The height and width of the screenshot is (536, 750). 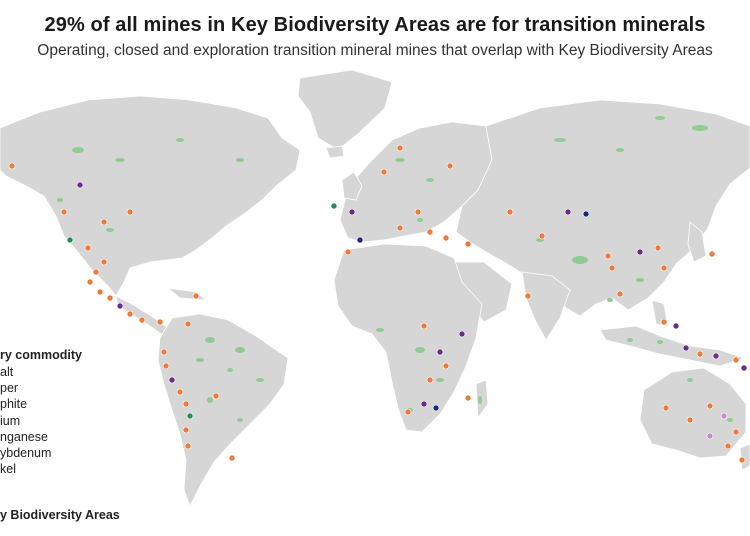 I want to click on legend-kba-label: y Biodiversity Areas, so click(x=60, y=515).